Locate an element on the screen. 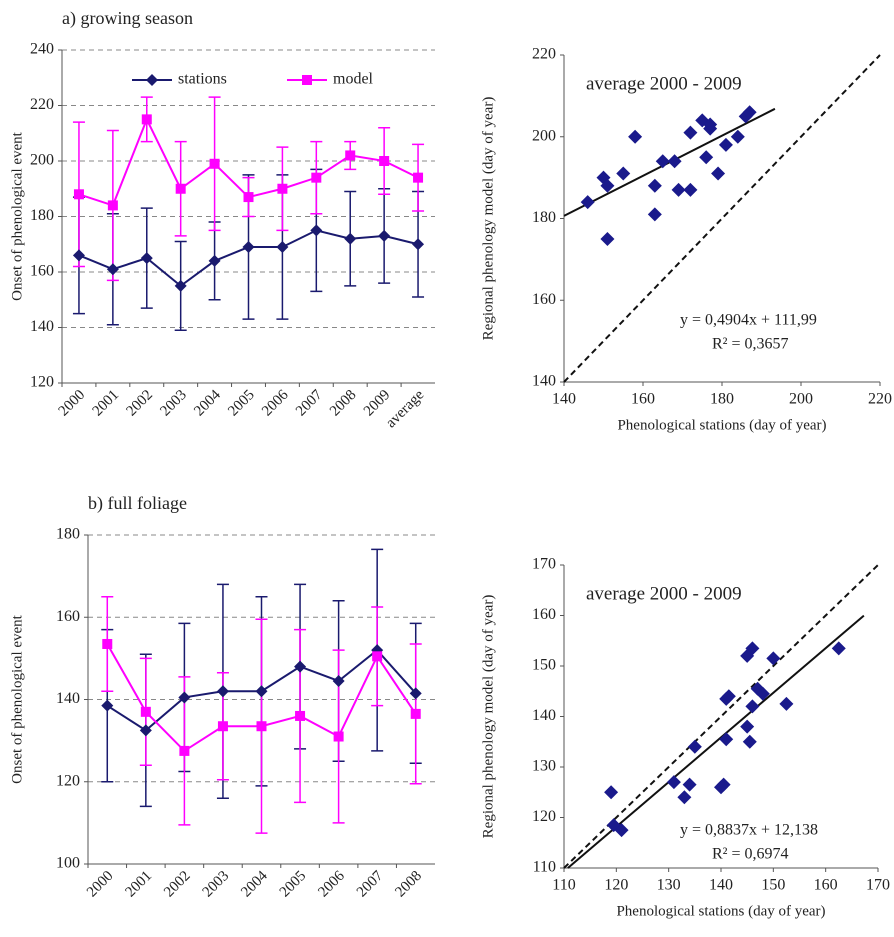 Image resolution: width=894 pixels, height=937 pixels. x-tick-label: 140 is located at coordinates (721, 885).